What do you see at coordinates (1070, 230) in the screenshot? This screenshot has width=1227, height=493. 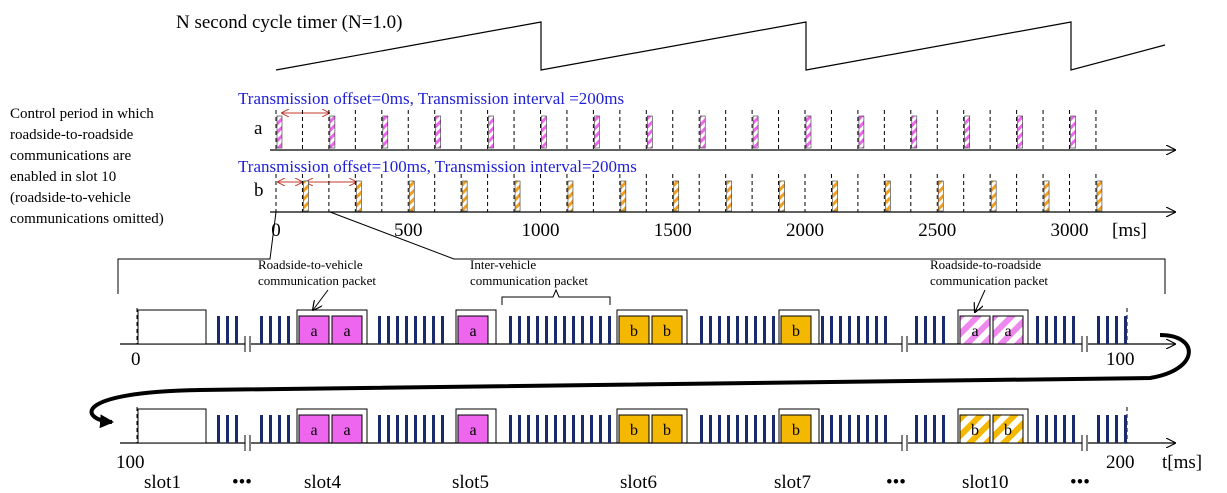 I see `ms-tick-label: 3000` at bounding box center [1070, 230].